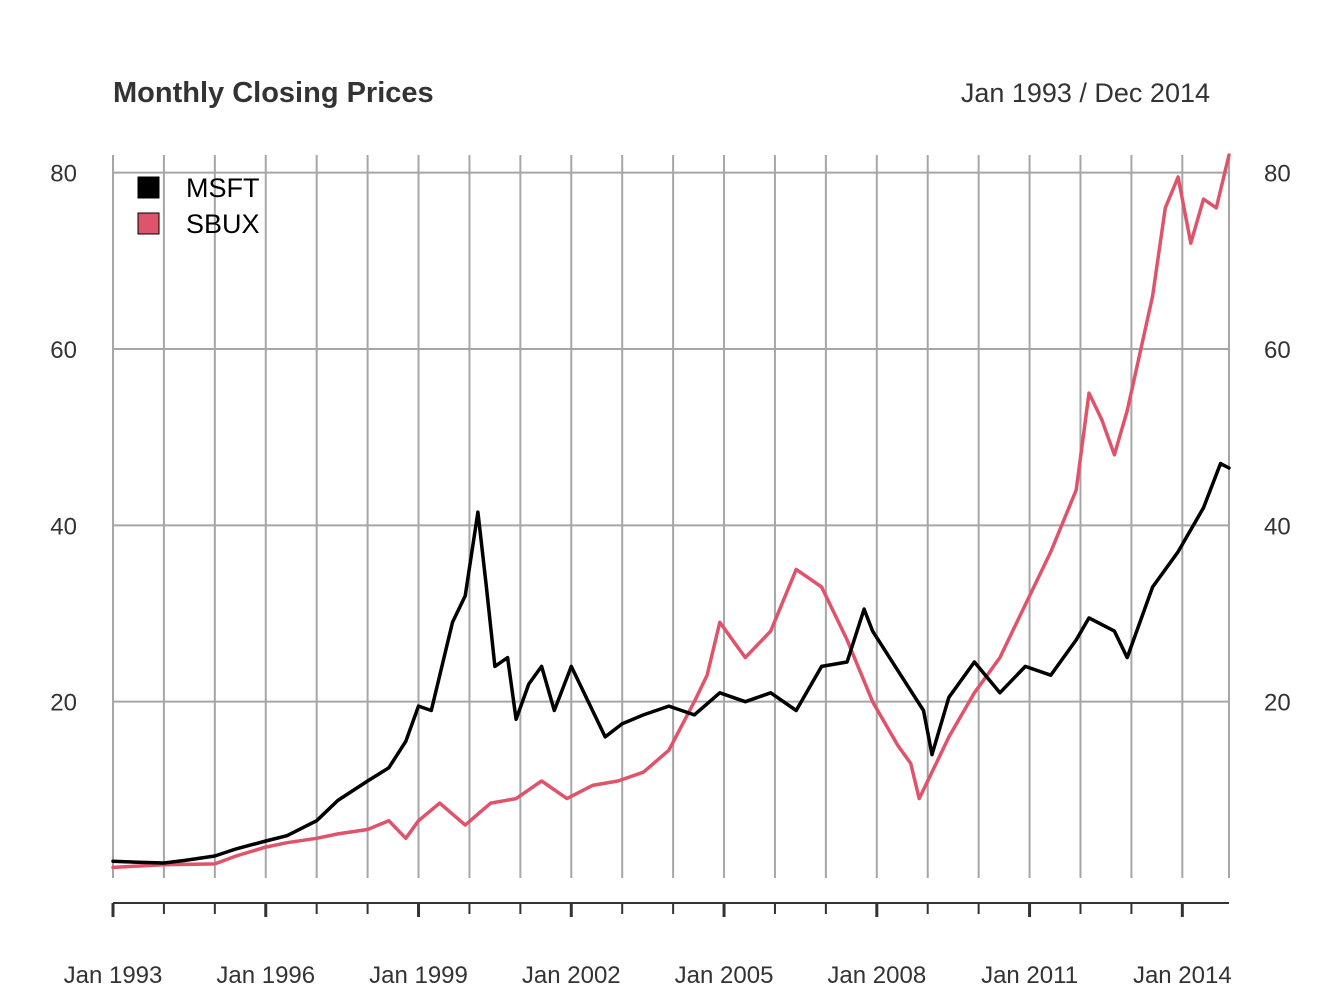 This screenshot has width=1344, height=1008. Describe the element at coordinates (148, 223) in the screenshot. I see `legend-swatch-sbux` at that location.